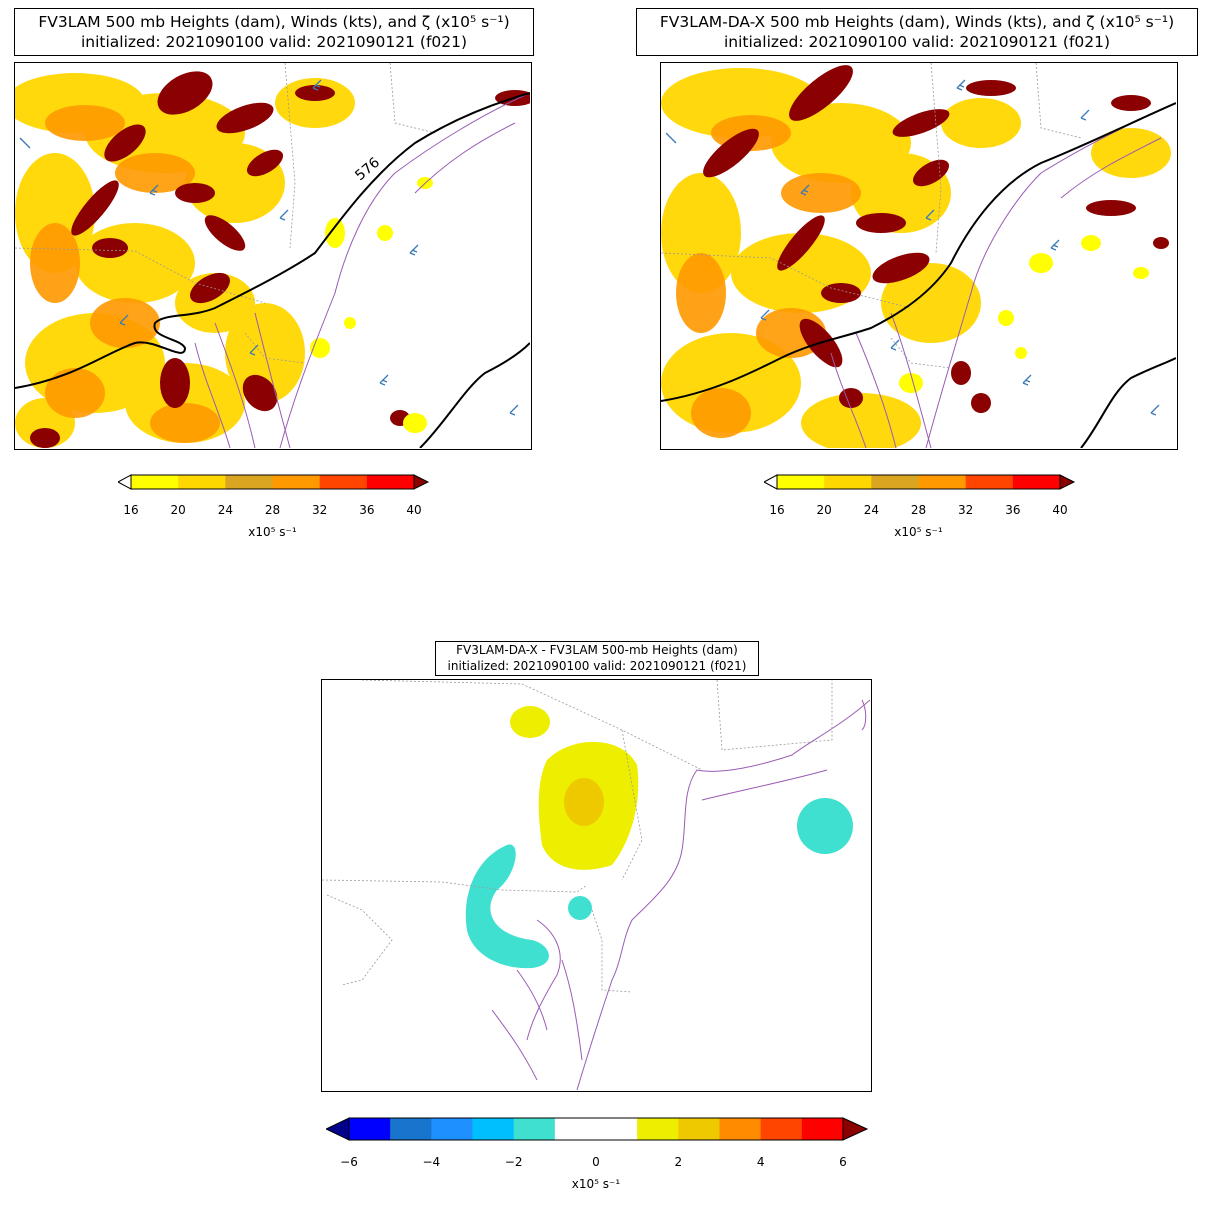 This screenshot has width=1214, height=1209. I want to click on panel-b-colorbar-tick-label: 32, so click(966, 510).